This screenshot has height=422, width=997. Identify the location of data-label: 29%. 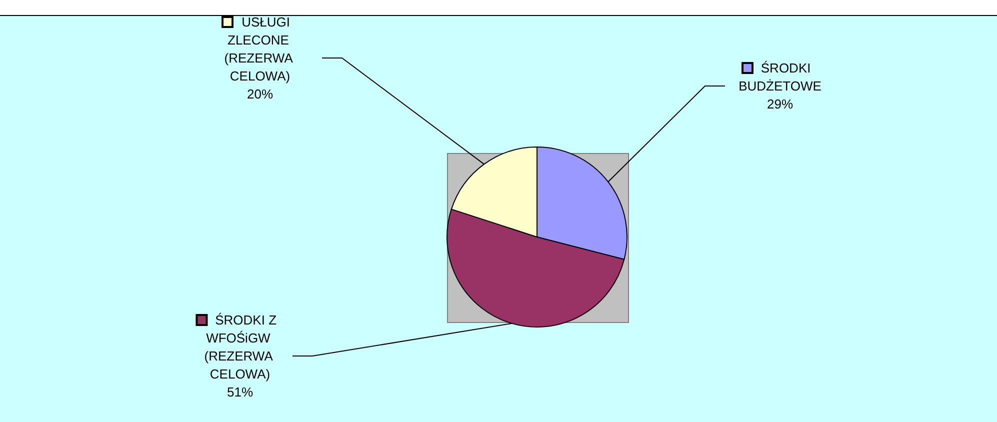
(780, 104).